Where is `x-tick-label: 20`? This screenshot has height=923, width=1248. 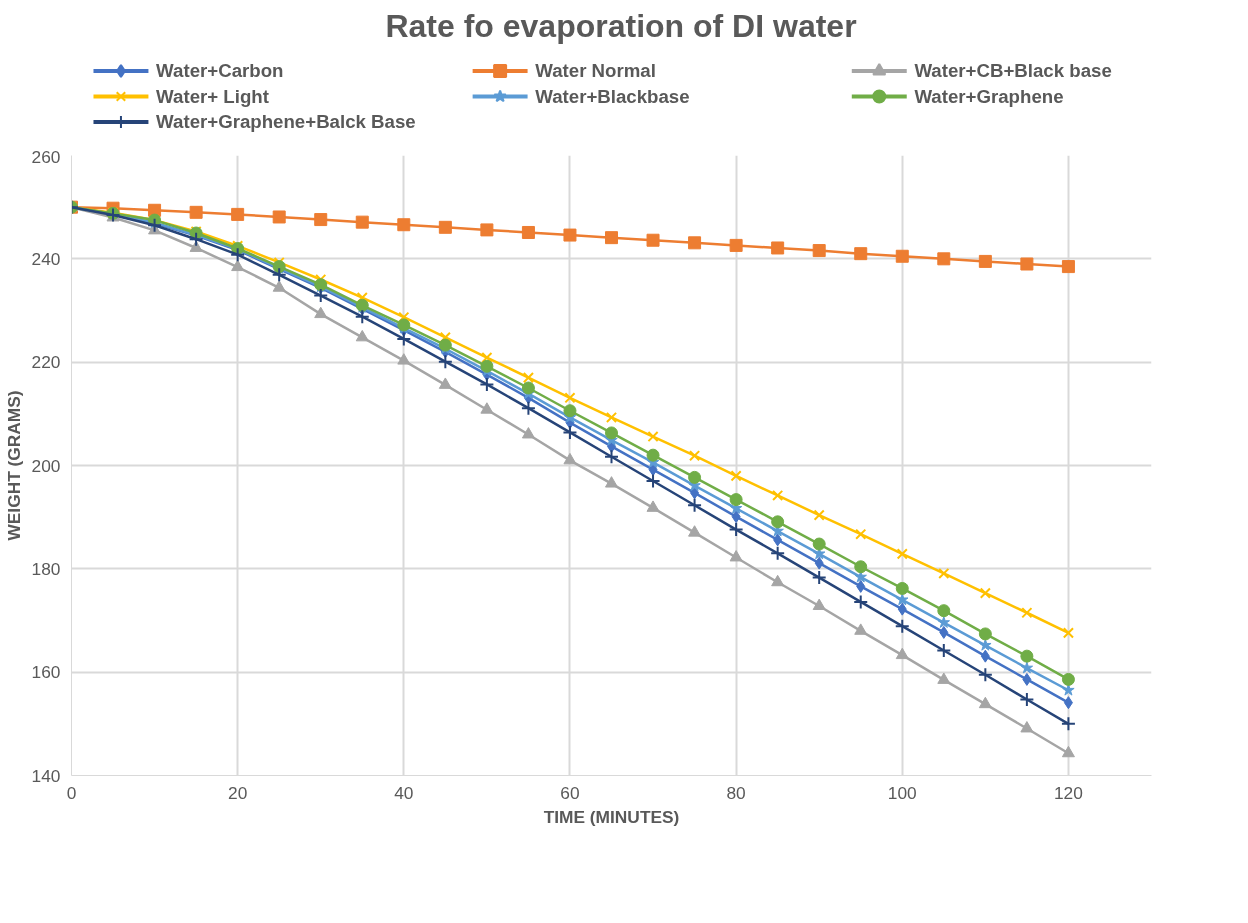 x-tick-label: 20 is located at coordinates (238, 792).